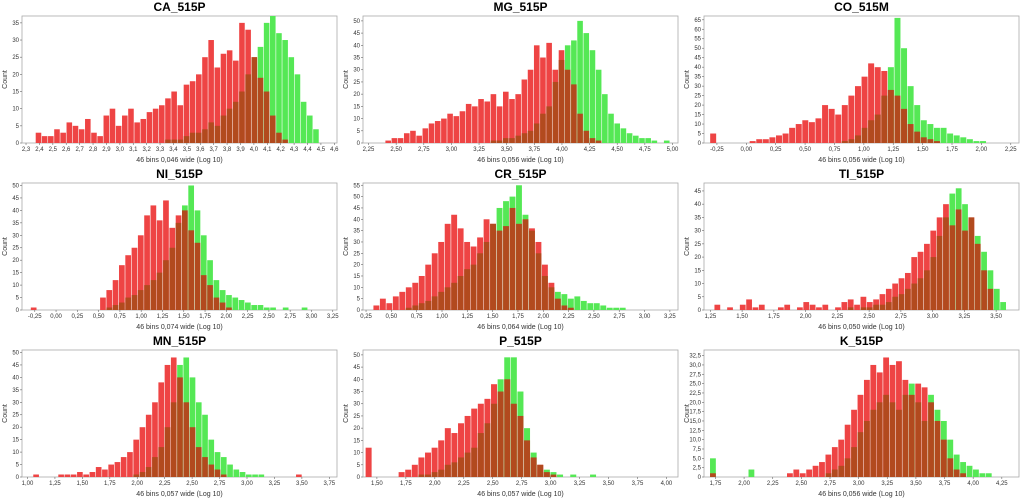  What do you see at coordinates (697, 40) in the screenshot?
I see `y-tick-label: 55` at bounding box center [697, 40].